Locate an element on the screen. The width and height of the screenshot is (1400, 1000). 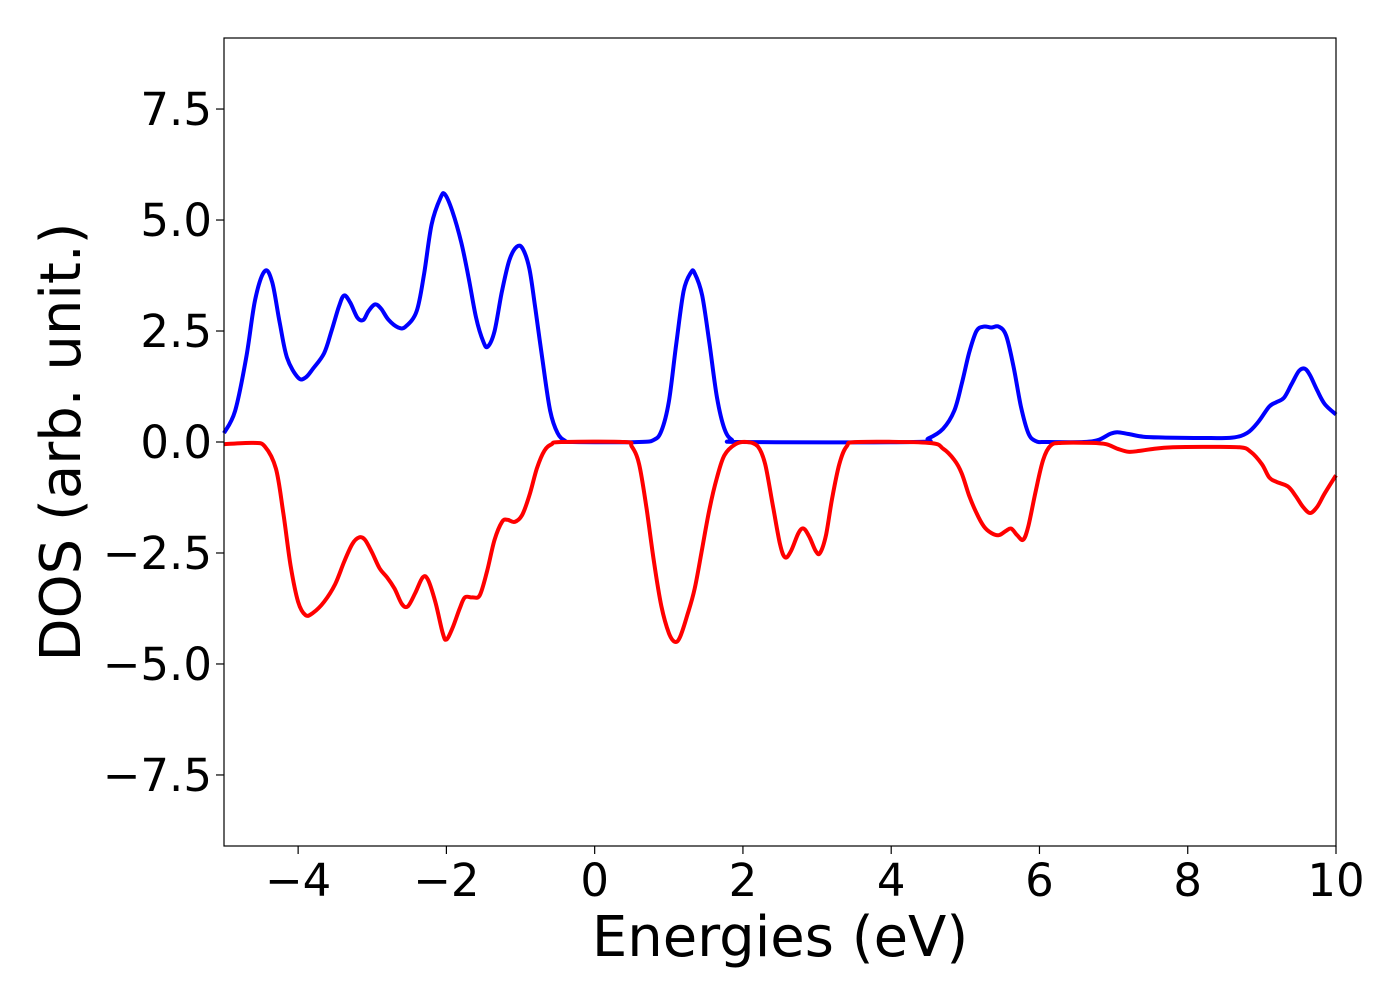
y-tick-label: −7.5 is located at coordinates (157, 775).